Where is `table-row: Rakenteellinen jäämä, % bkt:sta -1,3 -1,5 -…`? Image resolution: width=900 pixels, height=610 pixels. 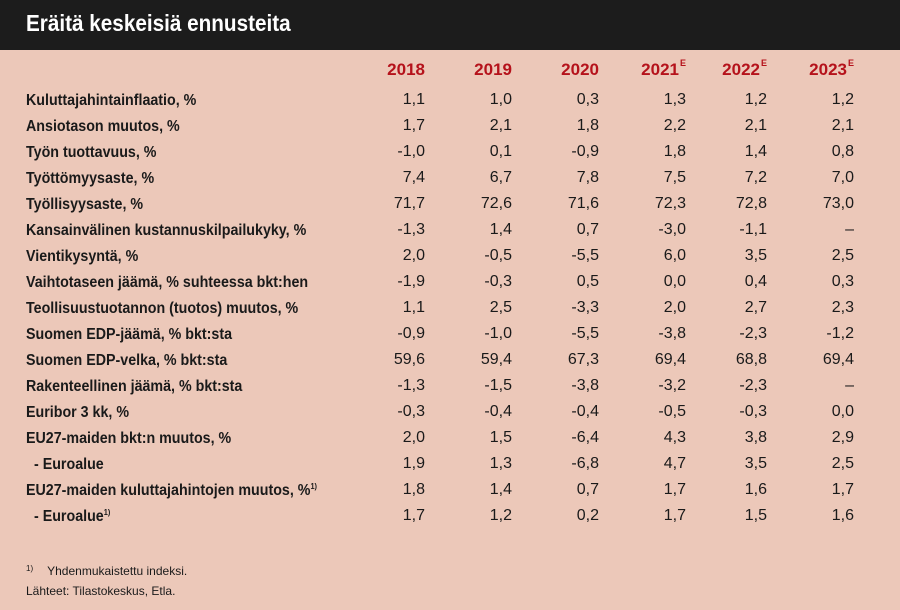
table-row: Rakenteellinen jäämä, % bkt:sta -1,3 -1,5 -… is located at coordinates (450, 388).